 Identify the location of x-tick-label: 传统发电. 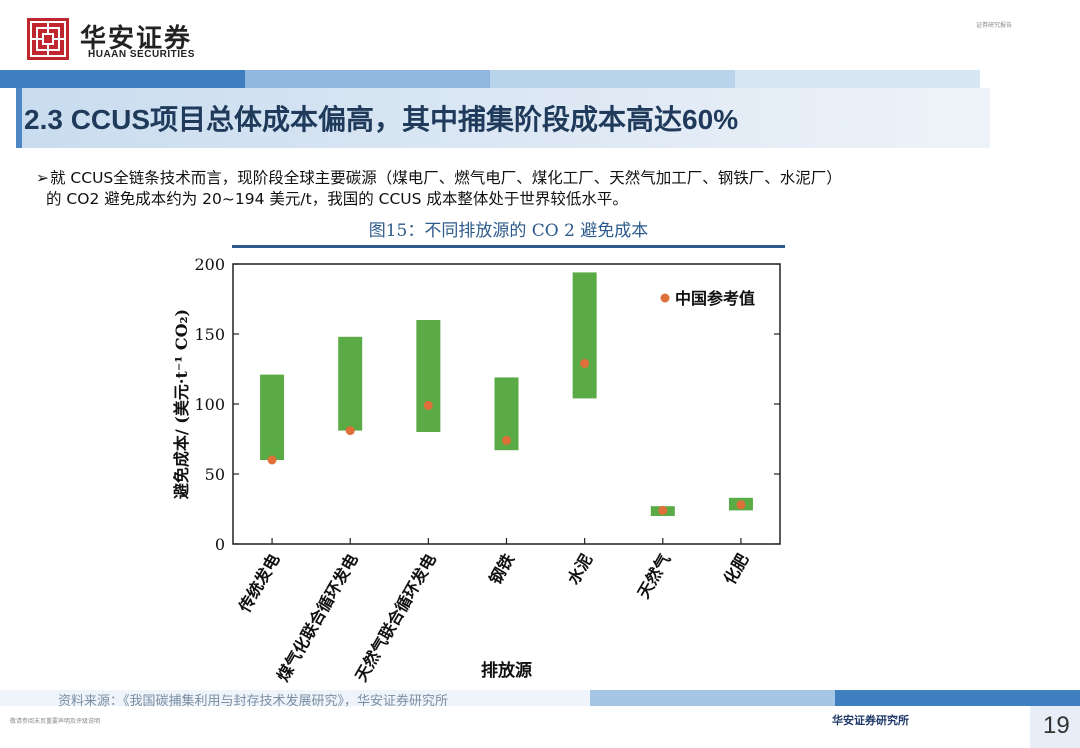
(259, 584).